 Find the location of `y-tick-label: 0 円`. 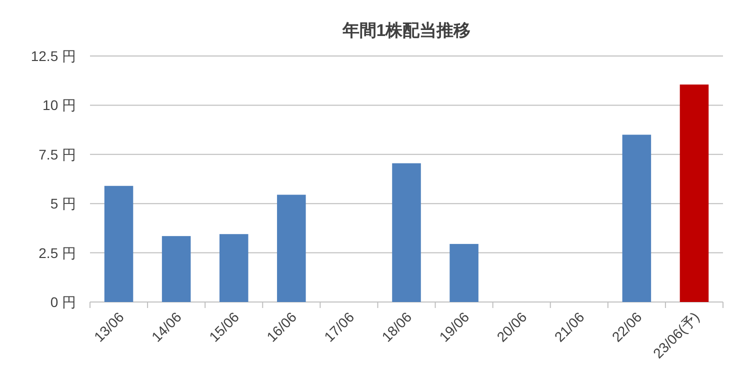

y-tick-label: 0 円 is located at coordinates (63, 302).